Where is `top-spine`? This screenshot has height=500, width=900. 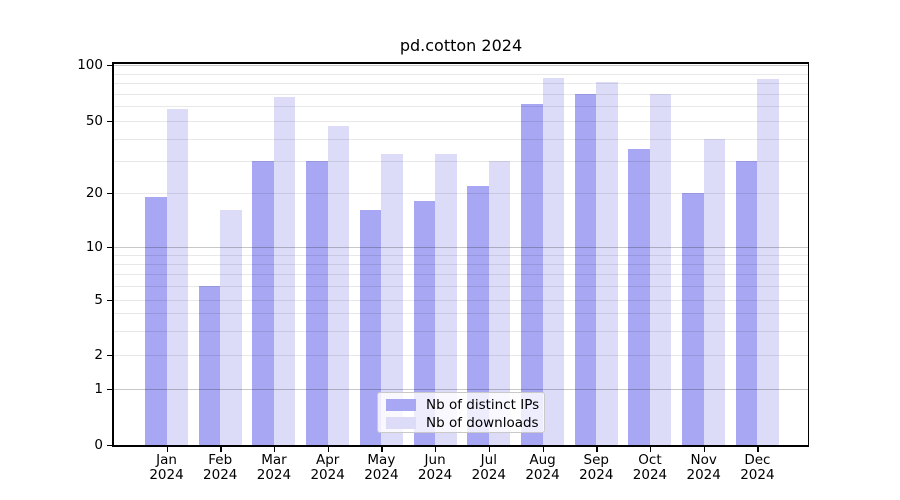
top-spine is located at coordinates (460, 63).